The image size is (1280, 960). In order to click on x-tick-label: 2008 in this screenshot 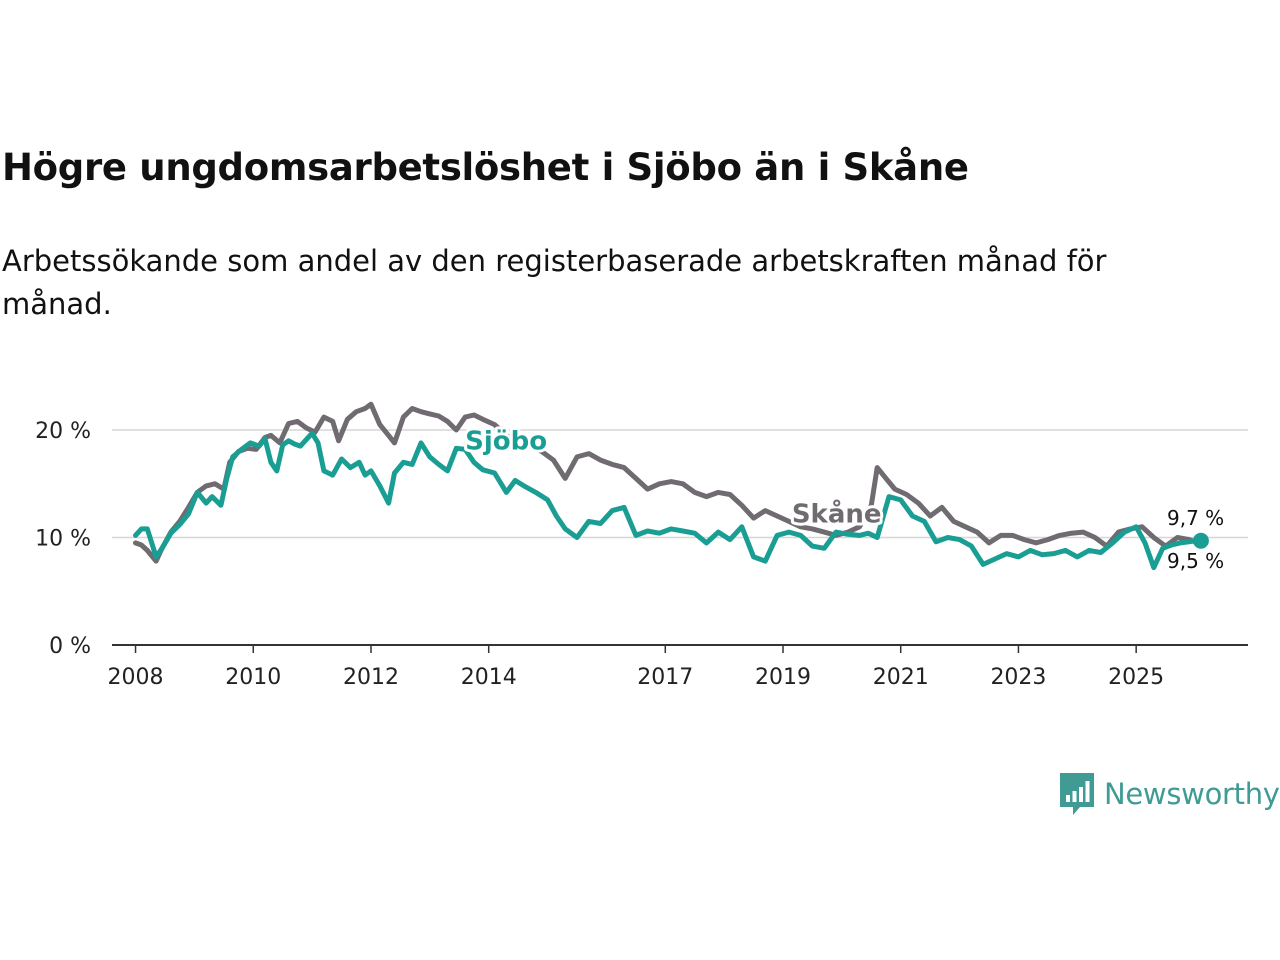, I will do `click(136, 677)`.